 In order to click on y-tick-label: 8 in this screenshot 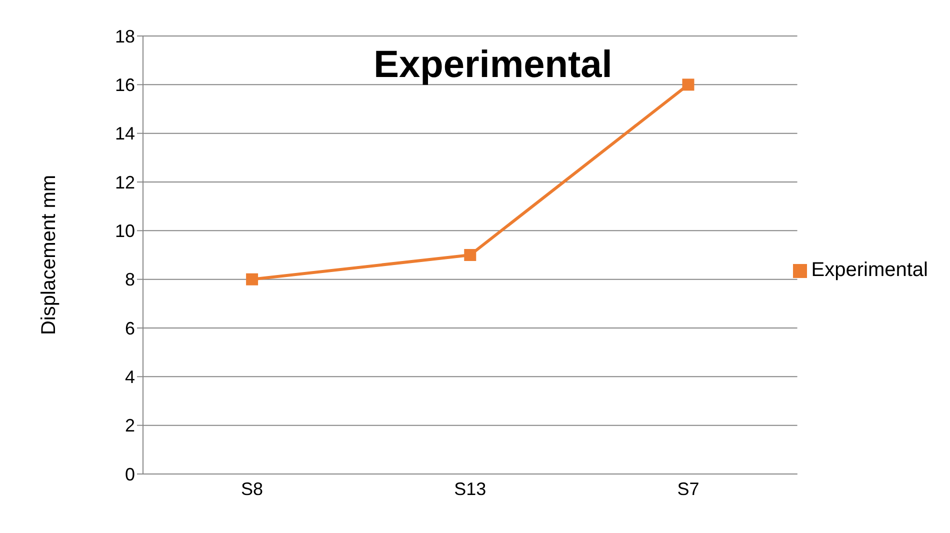, I will do `click(129, 280)`.